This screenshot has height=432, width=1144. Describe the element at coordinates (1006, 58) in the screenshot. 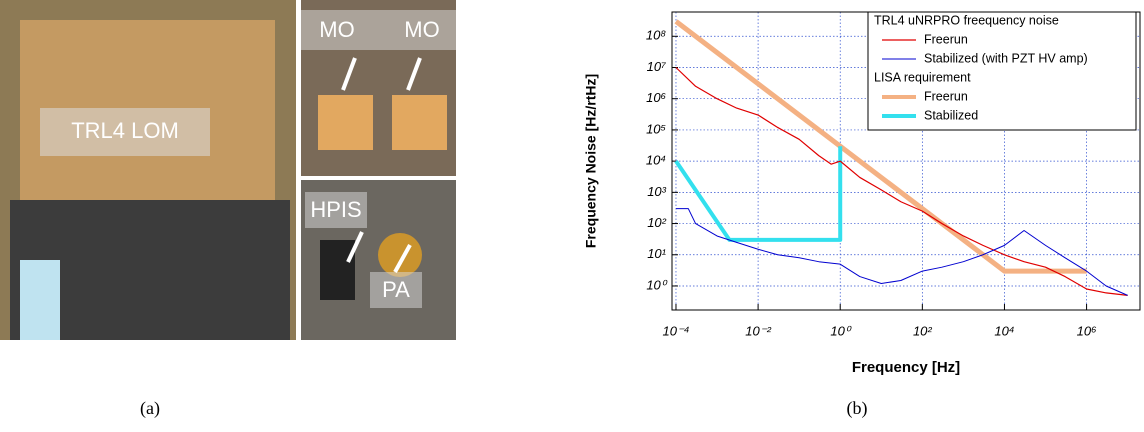

I see `legend-label: Stabilized (with PZT HV amp)` at that location.